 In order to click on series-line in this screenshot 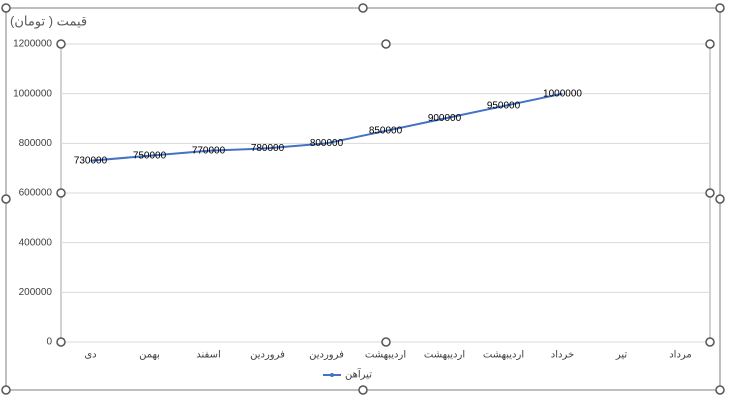, I will do `click(326, 127)`.